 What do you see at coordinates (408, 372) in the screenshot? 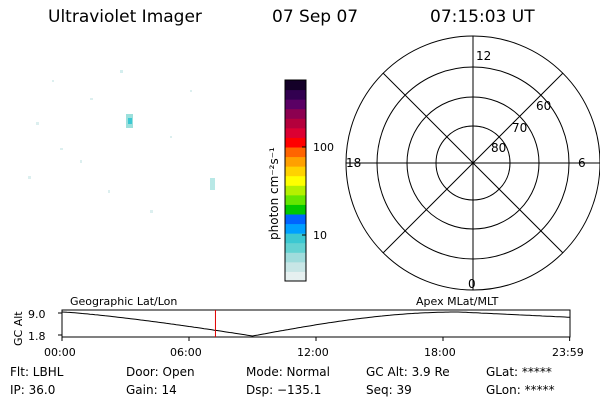
I see `gc-alt-info: GC Alt: 3.9 Re` at bounding box center [408, 372].